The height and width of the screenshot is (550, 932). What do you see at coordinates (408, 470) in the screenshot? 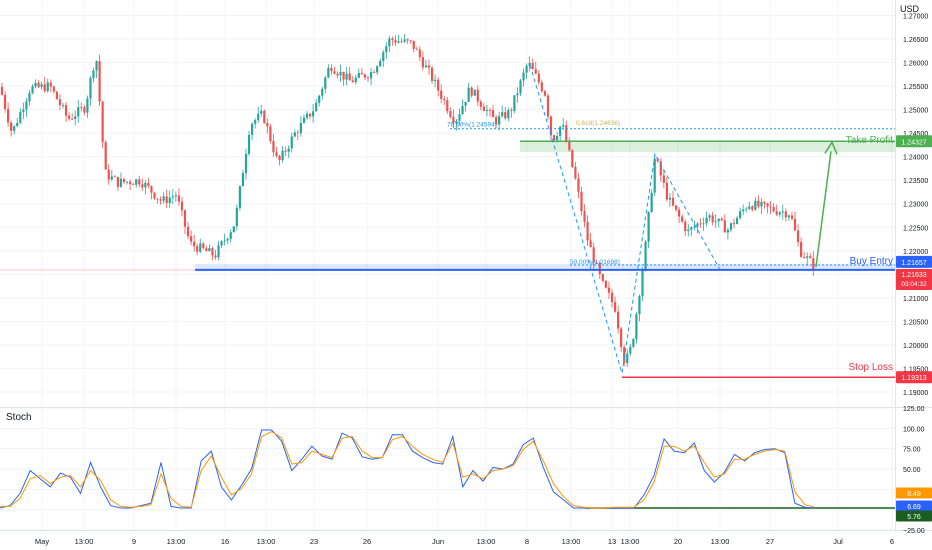
I see `stoch-line-d` at bounding box center [408, 470].